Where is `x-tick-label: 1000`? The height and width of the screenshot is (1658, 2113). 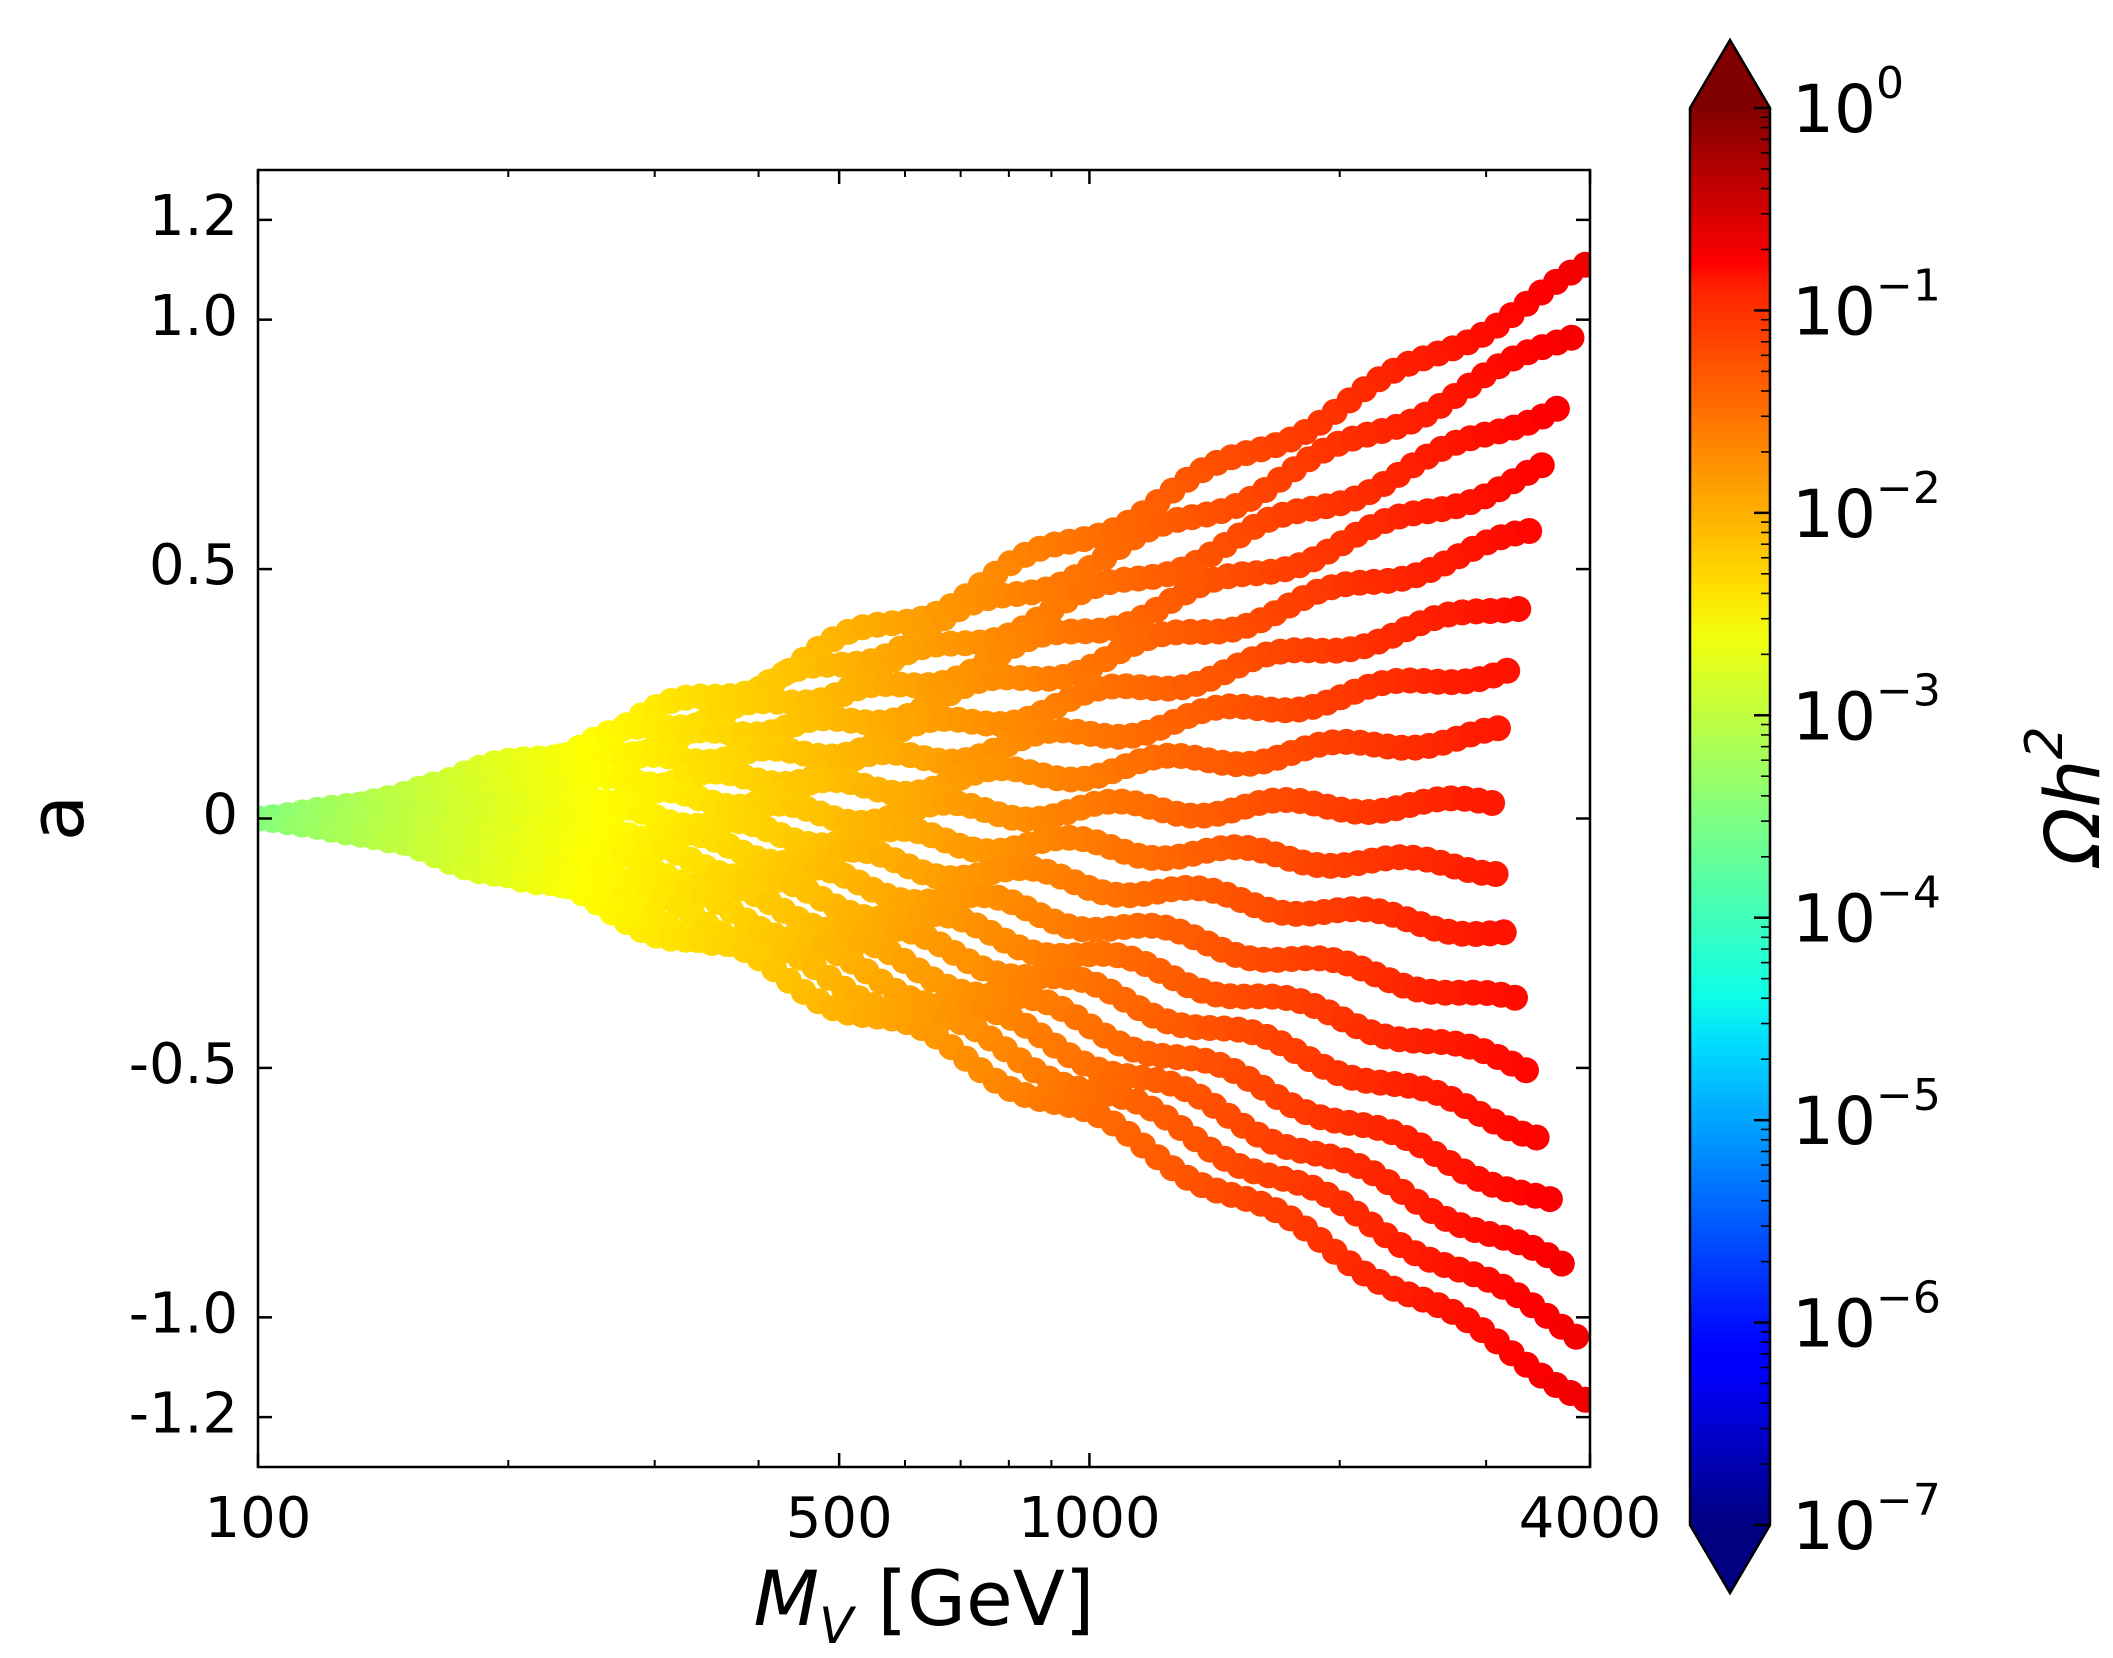
x-tick-label: 1000 is located at coordinates (1089, 1518).